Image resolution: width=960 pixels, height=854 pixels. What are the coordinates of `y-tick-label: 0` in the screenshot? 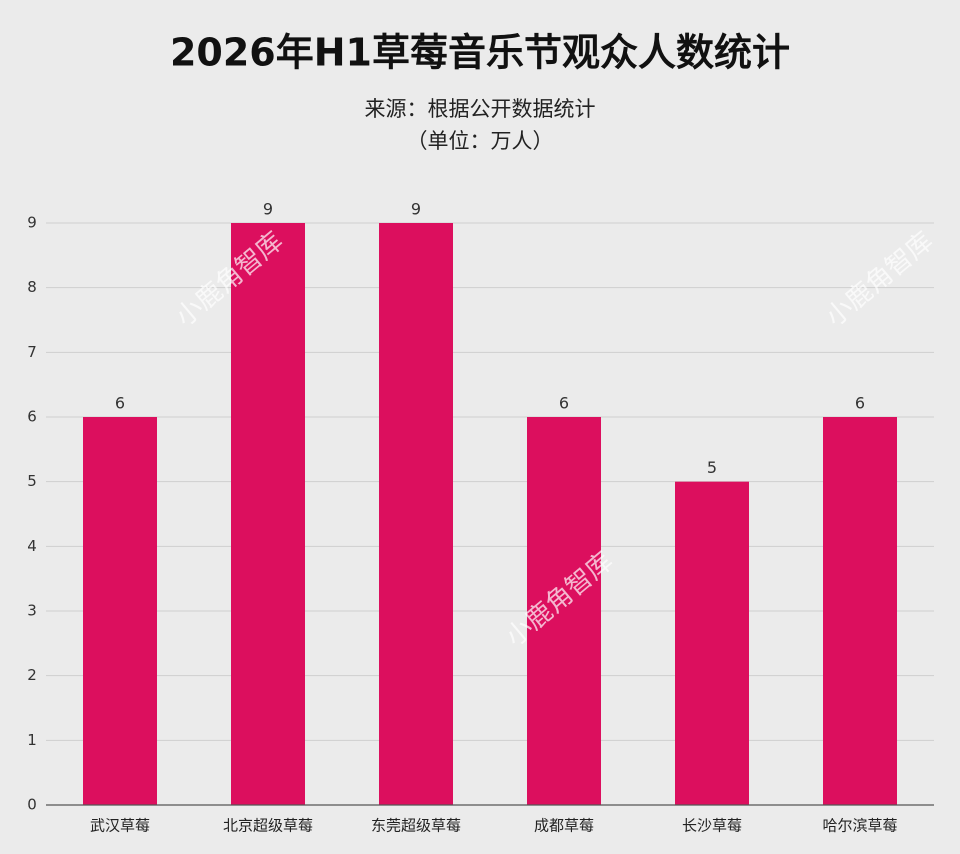 It's located at (32, 805).